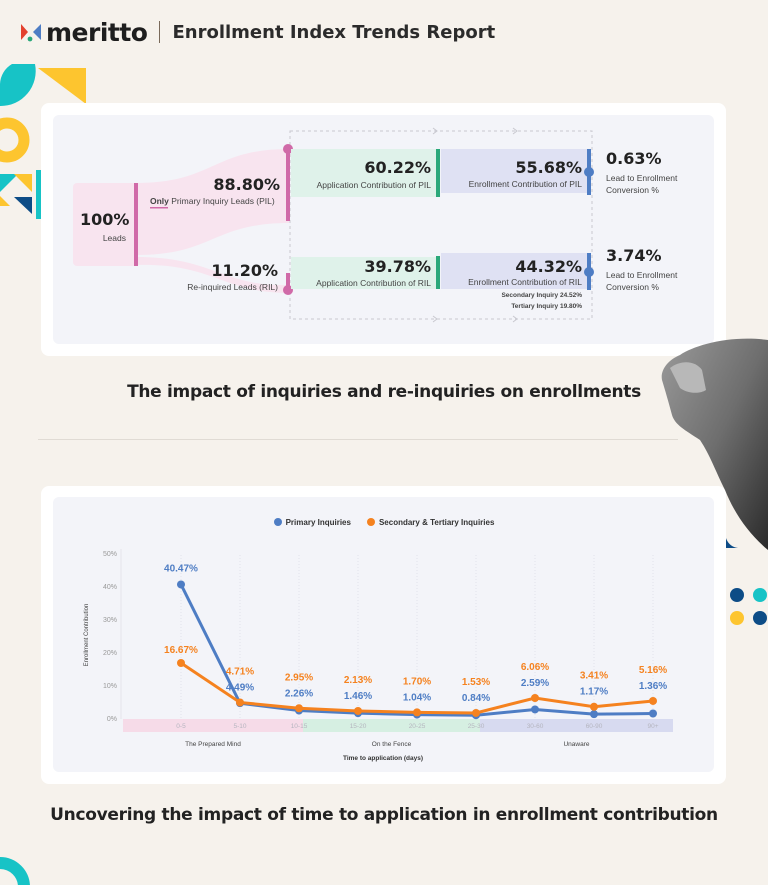  What do you see at coordinates (594, 676) in the screenshot?
I see `secondary-value-label: 3.41%` at bounding box center [594, 676].